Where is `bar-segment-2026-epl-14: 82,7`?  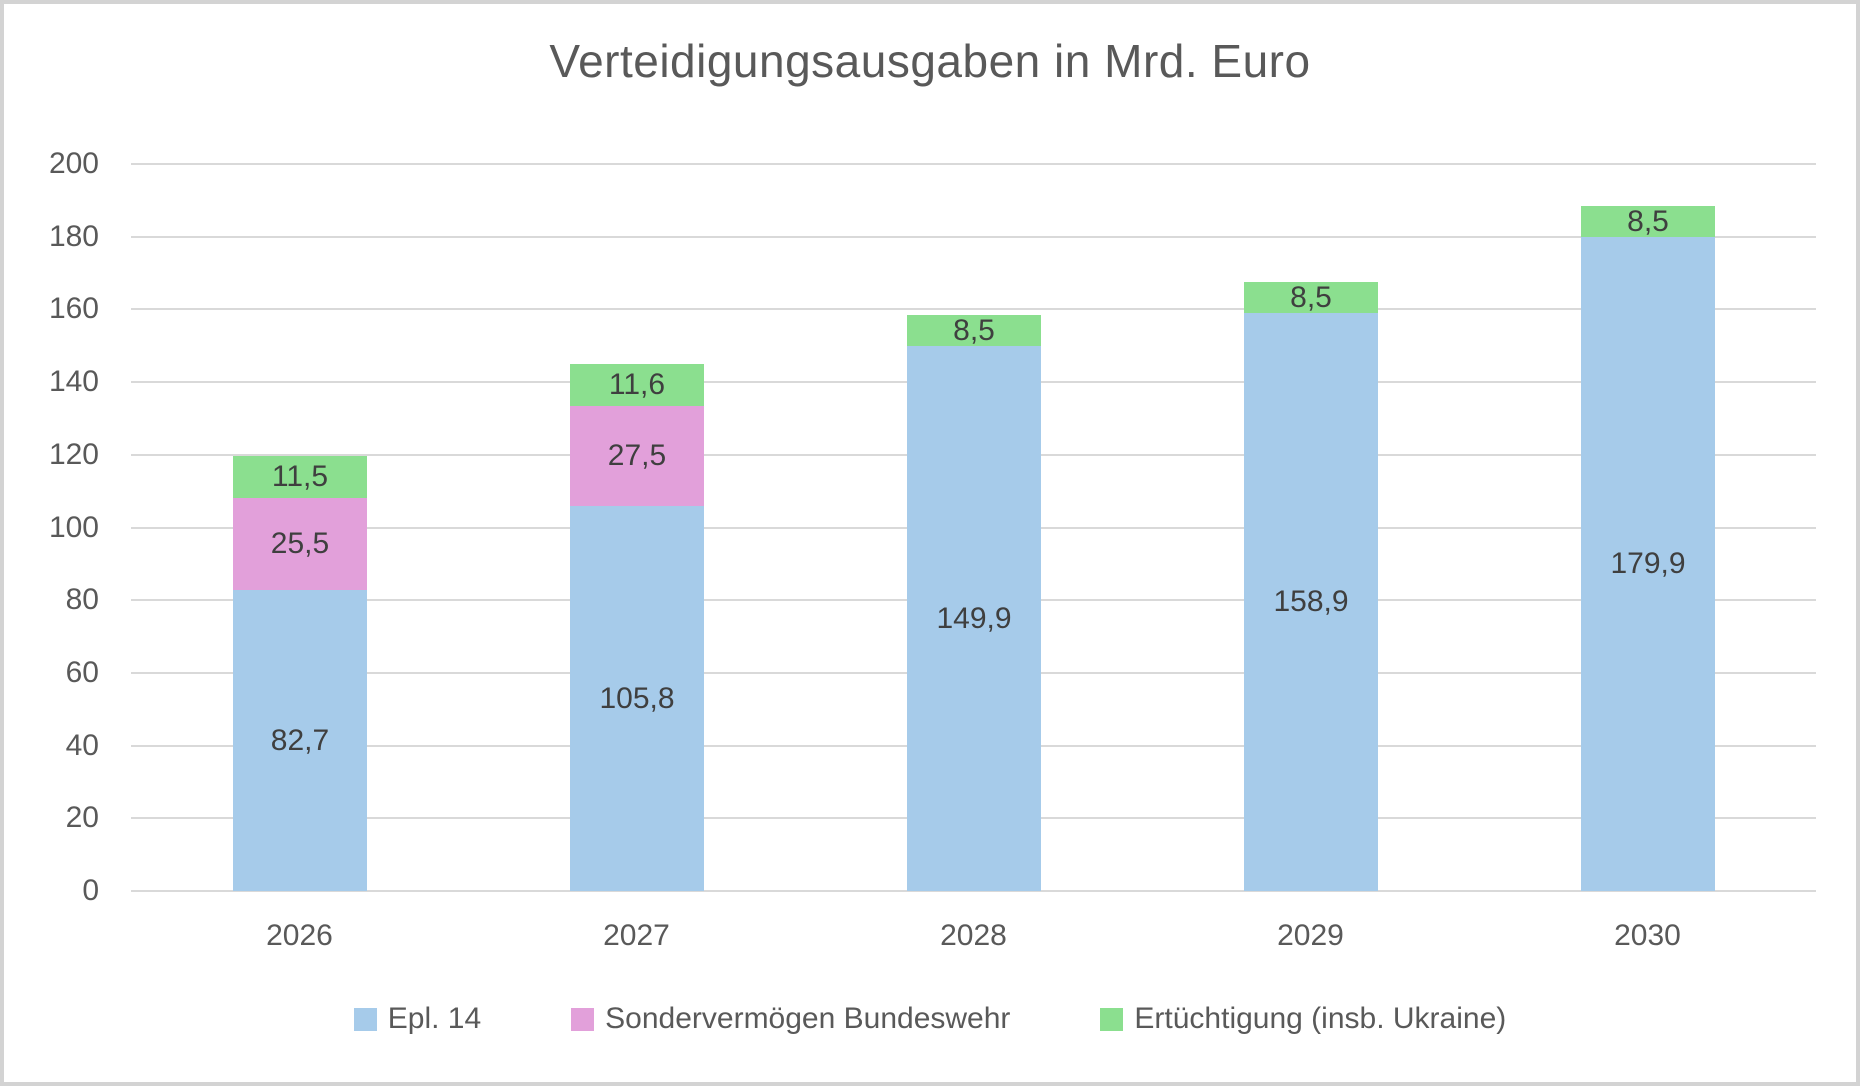 bar-segment-2026-epl-14: 82,7 is located at coordinates (300, 740).